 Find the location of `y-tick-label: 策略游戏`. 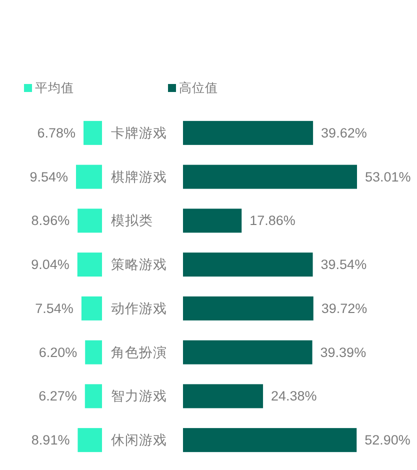

y-tick-label: 策略游戏 is located at coordinates (139, 264).